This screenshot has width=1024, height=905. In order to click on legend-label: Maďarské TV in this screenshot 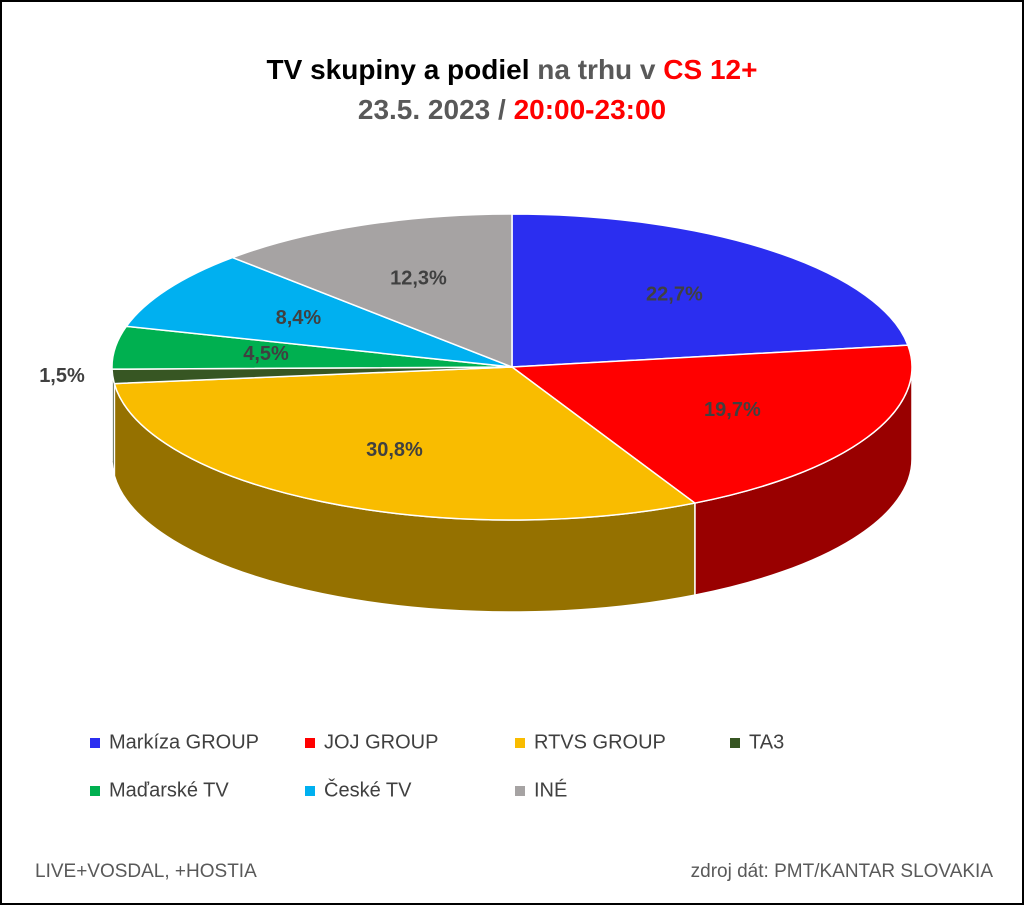, I will do `click(169, 790)`.